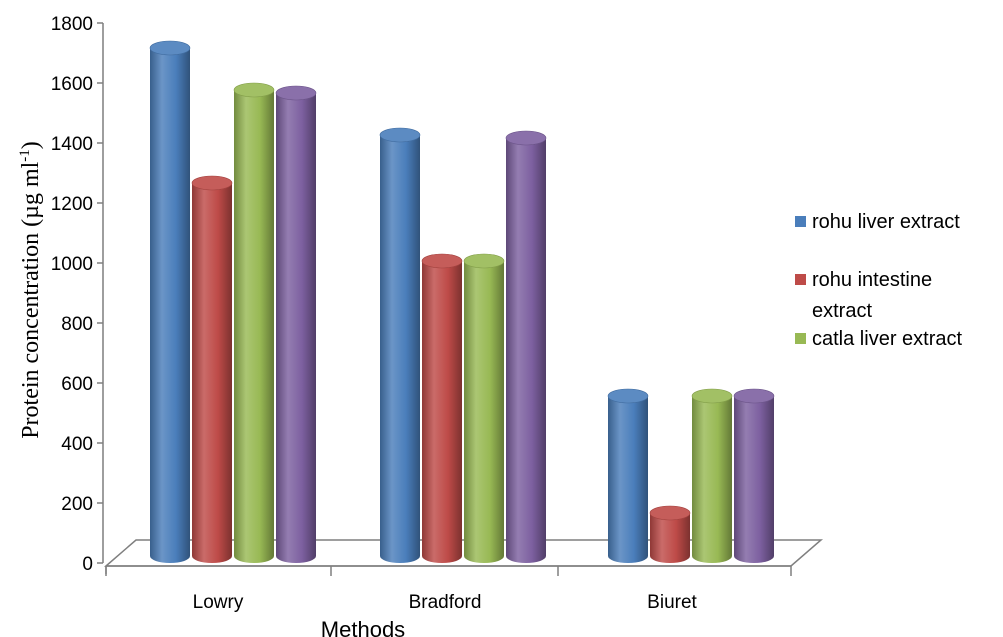 The image size is (1003, 637). What do you see at coordinates (77, 444) in the screenshot?
I see `y-tick-label: 400` at bounding box center [77, 444].